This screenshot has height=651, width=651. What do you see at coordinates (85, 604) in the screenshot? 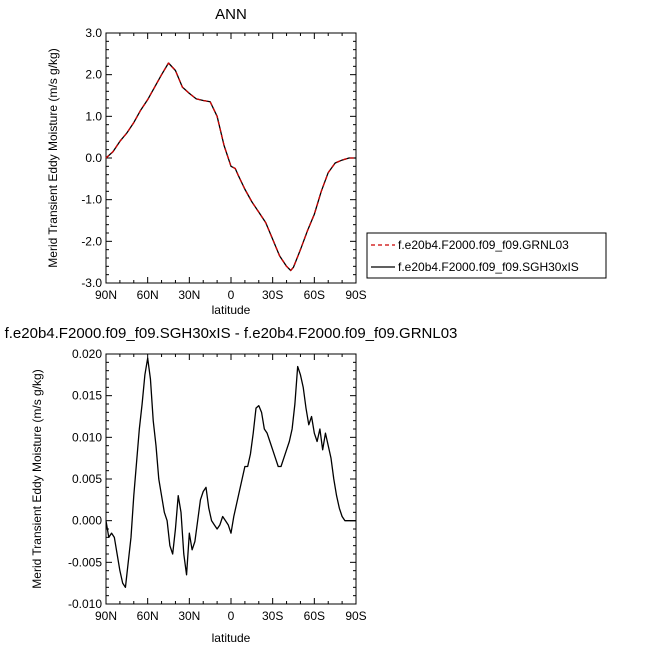
I see `y-tick-label: -0.010` at bounding box center [85, 604].